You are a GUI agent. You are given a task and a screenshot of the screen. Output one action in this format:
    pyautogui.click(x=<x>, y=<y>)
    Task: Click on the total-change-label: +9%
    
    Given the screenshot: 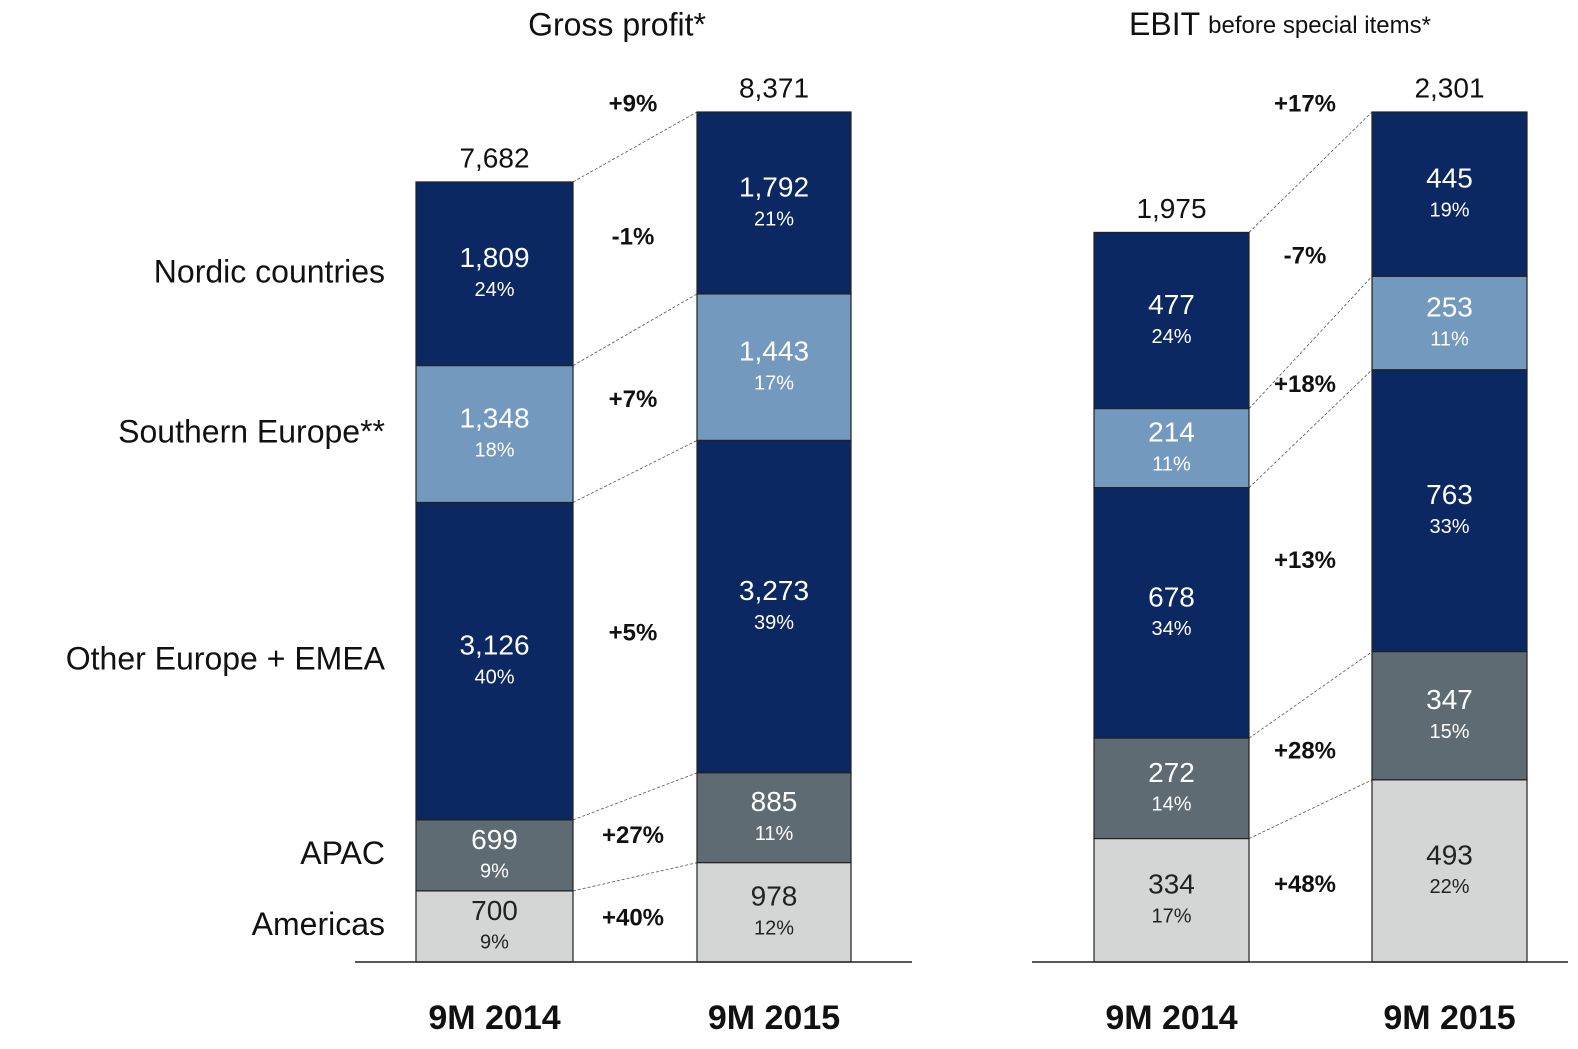 What is the action you would take?
    pyautogui.click(x=633, y=103)
    